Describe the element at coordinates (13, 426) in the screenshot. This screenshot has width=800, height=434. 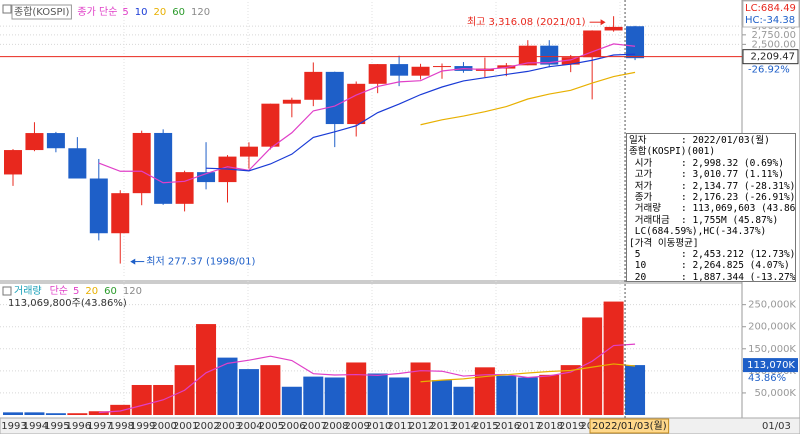
I see `x-tick-label: 1993` at that location.